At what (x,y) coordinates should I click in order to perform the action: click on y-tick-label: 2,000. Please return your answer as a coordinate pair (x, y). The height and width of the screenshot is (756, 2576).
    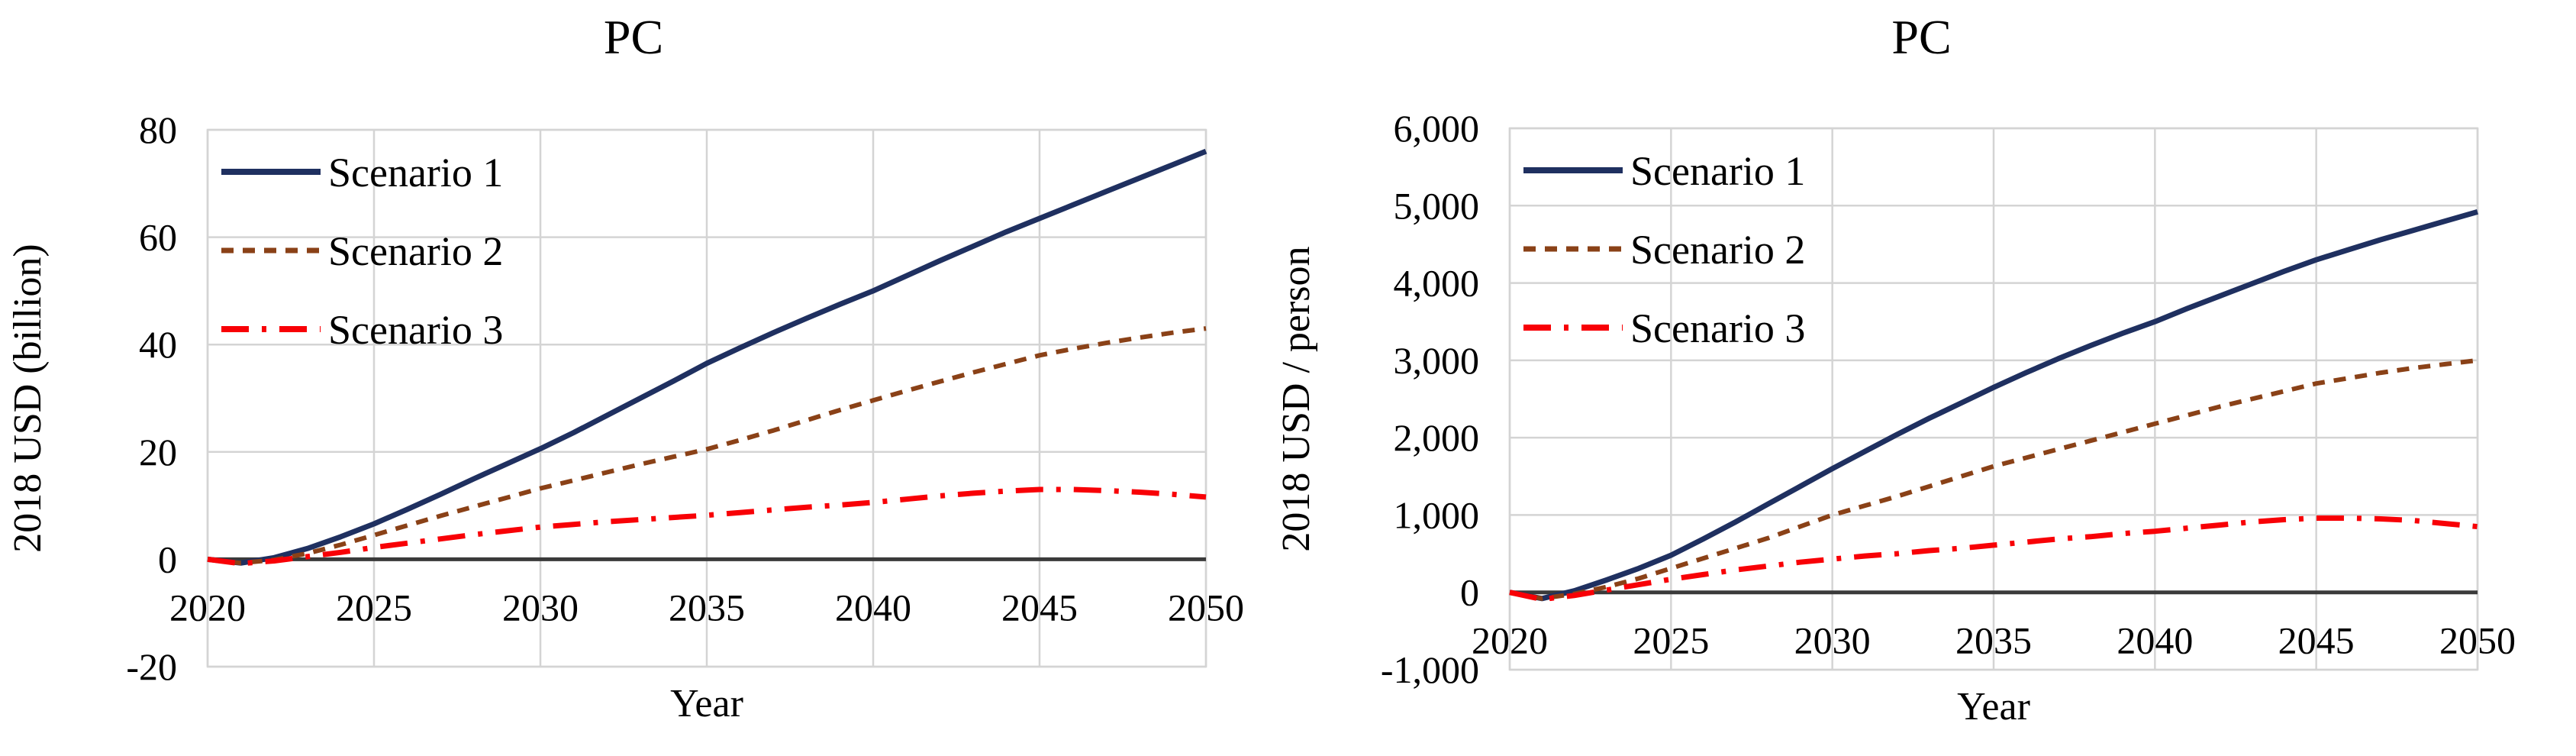
    Looking at the image, I should click on (1437, 437).